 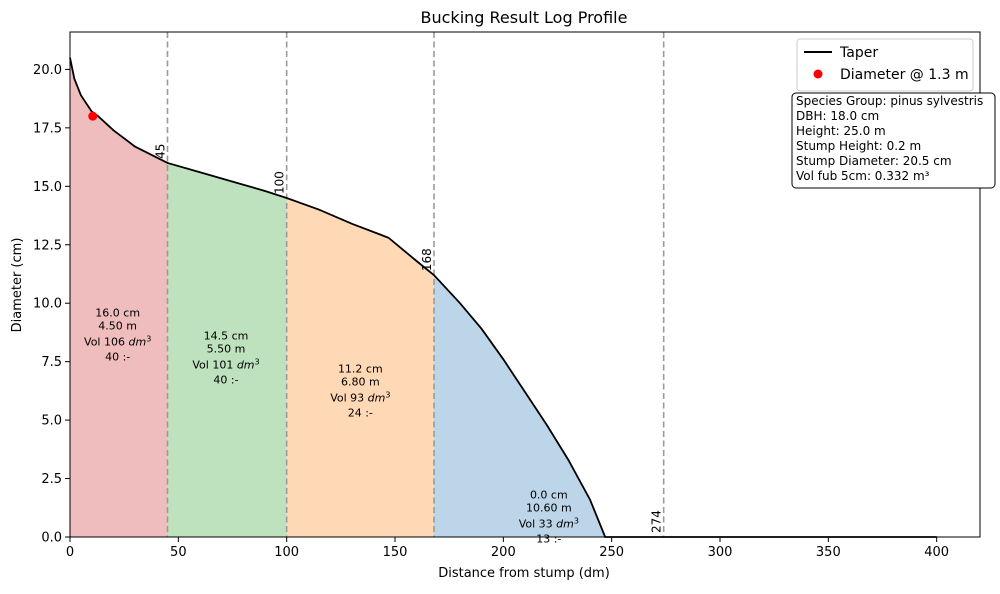 What do you see at coordinates (360, 397) in the screenshot?
I see `segment-label-line: Vol 93 dm3` at bounding box center [360, 397].